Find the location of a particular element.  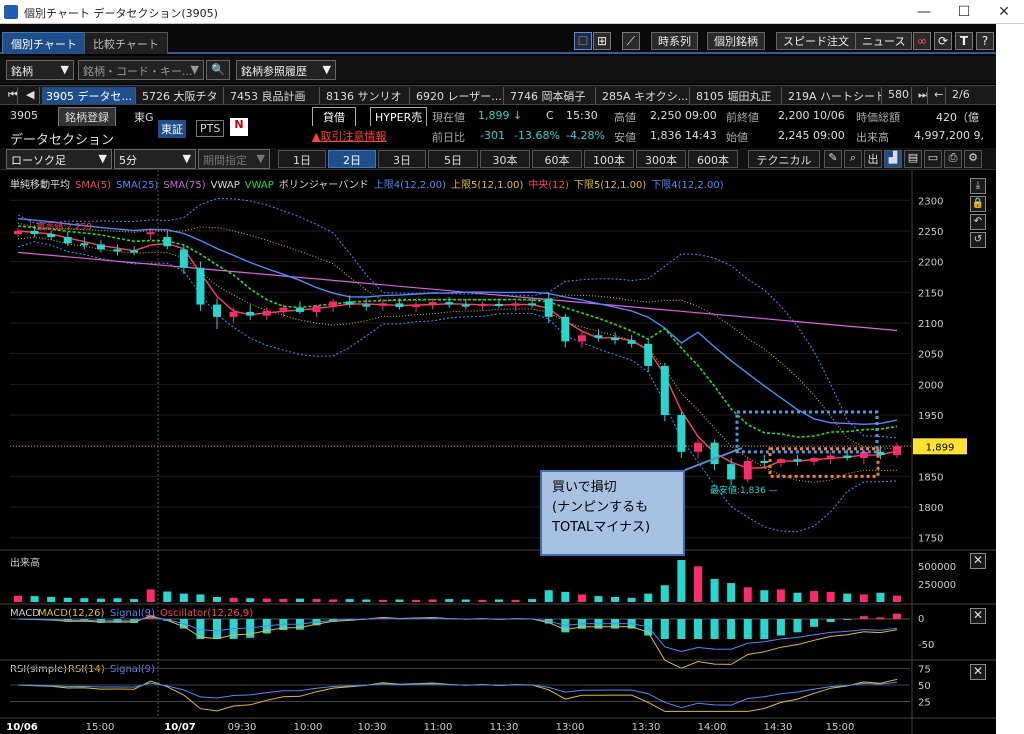

period-600-button: 600本 is located at coordinates (713, 159).